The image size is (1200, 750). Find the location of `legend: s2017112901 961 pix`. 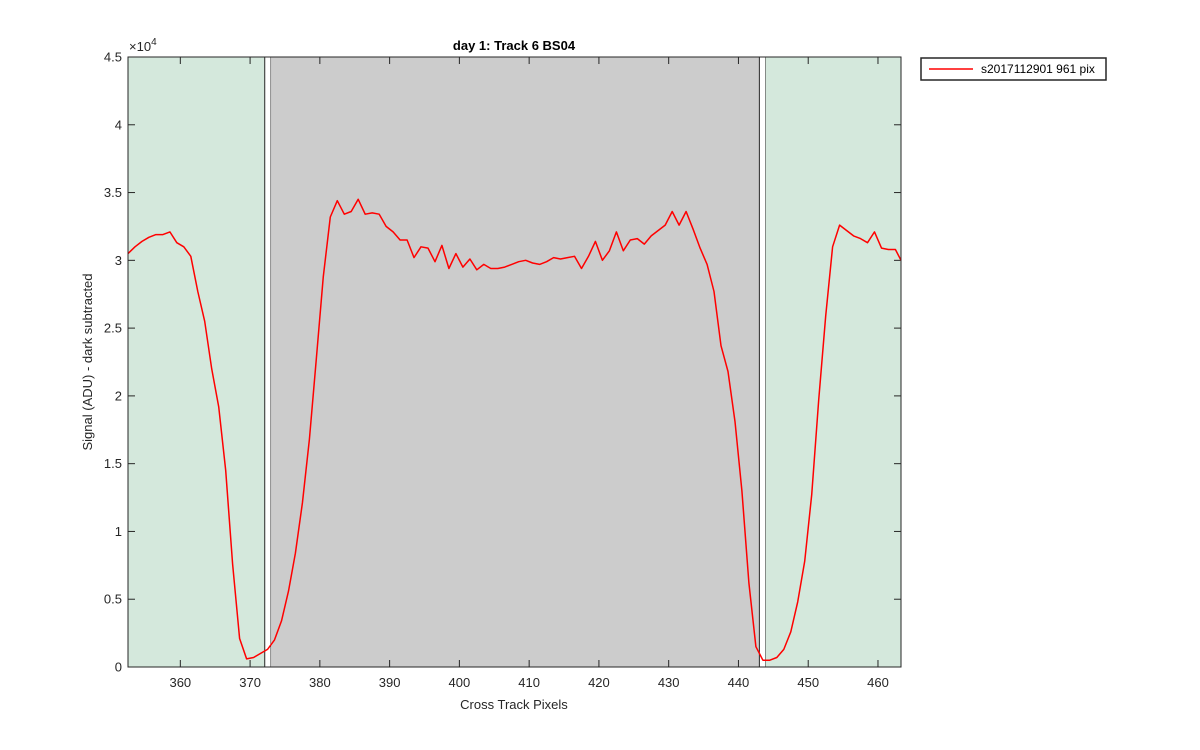

legend: s2017112901 961 pix is located at coordinates (1013, 69).